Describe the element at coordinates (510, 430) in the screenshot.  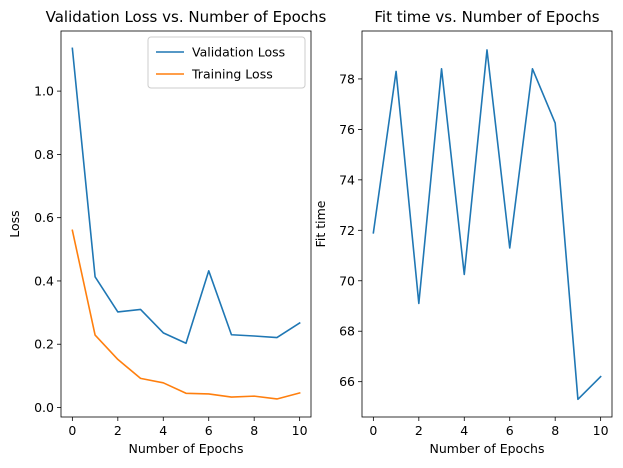
I see `fit-time-x-tick-label: 6` at that location.